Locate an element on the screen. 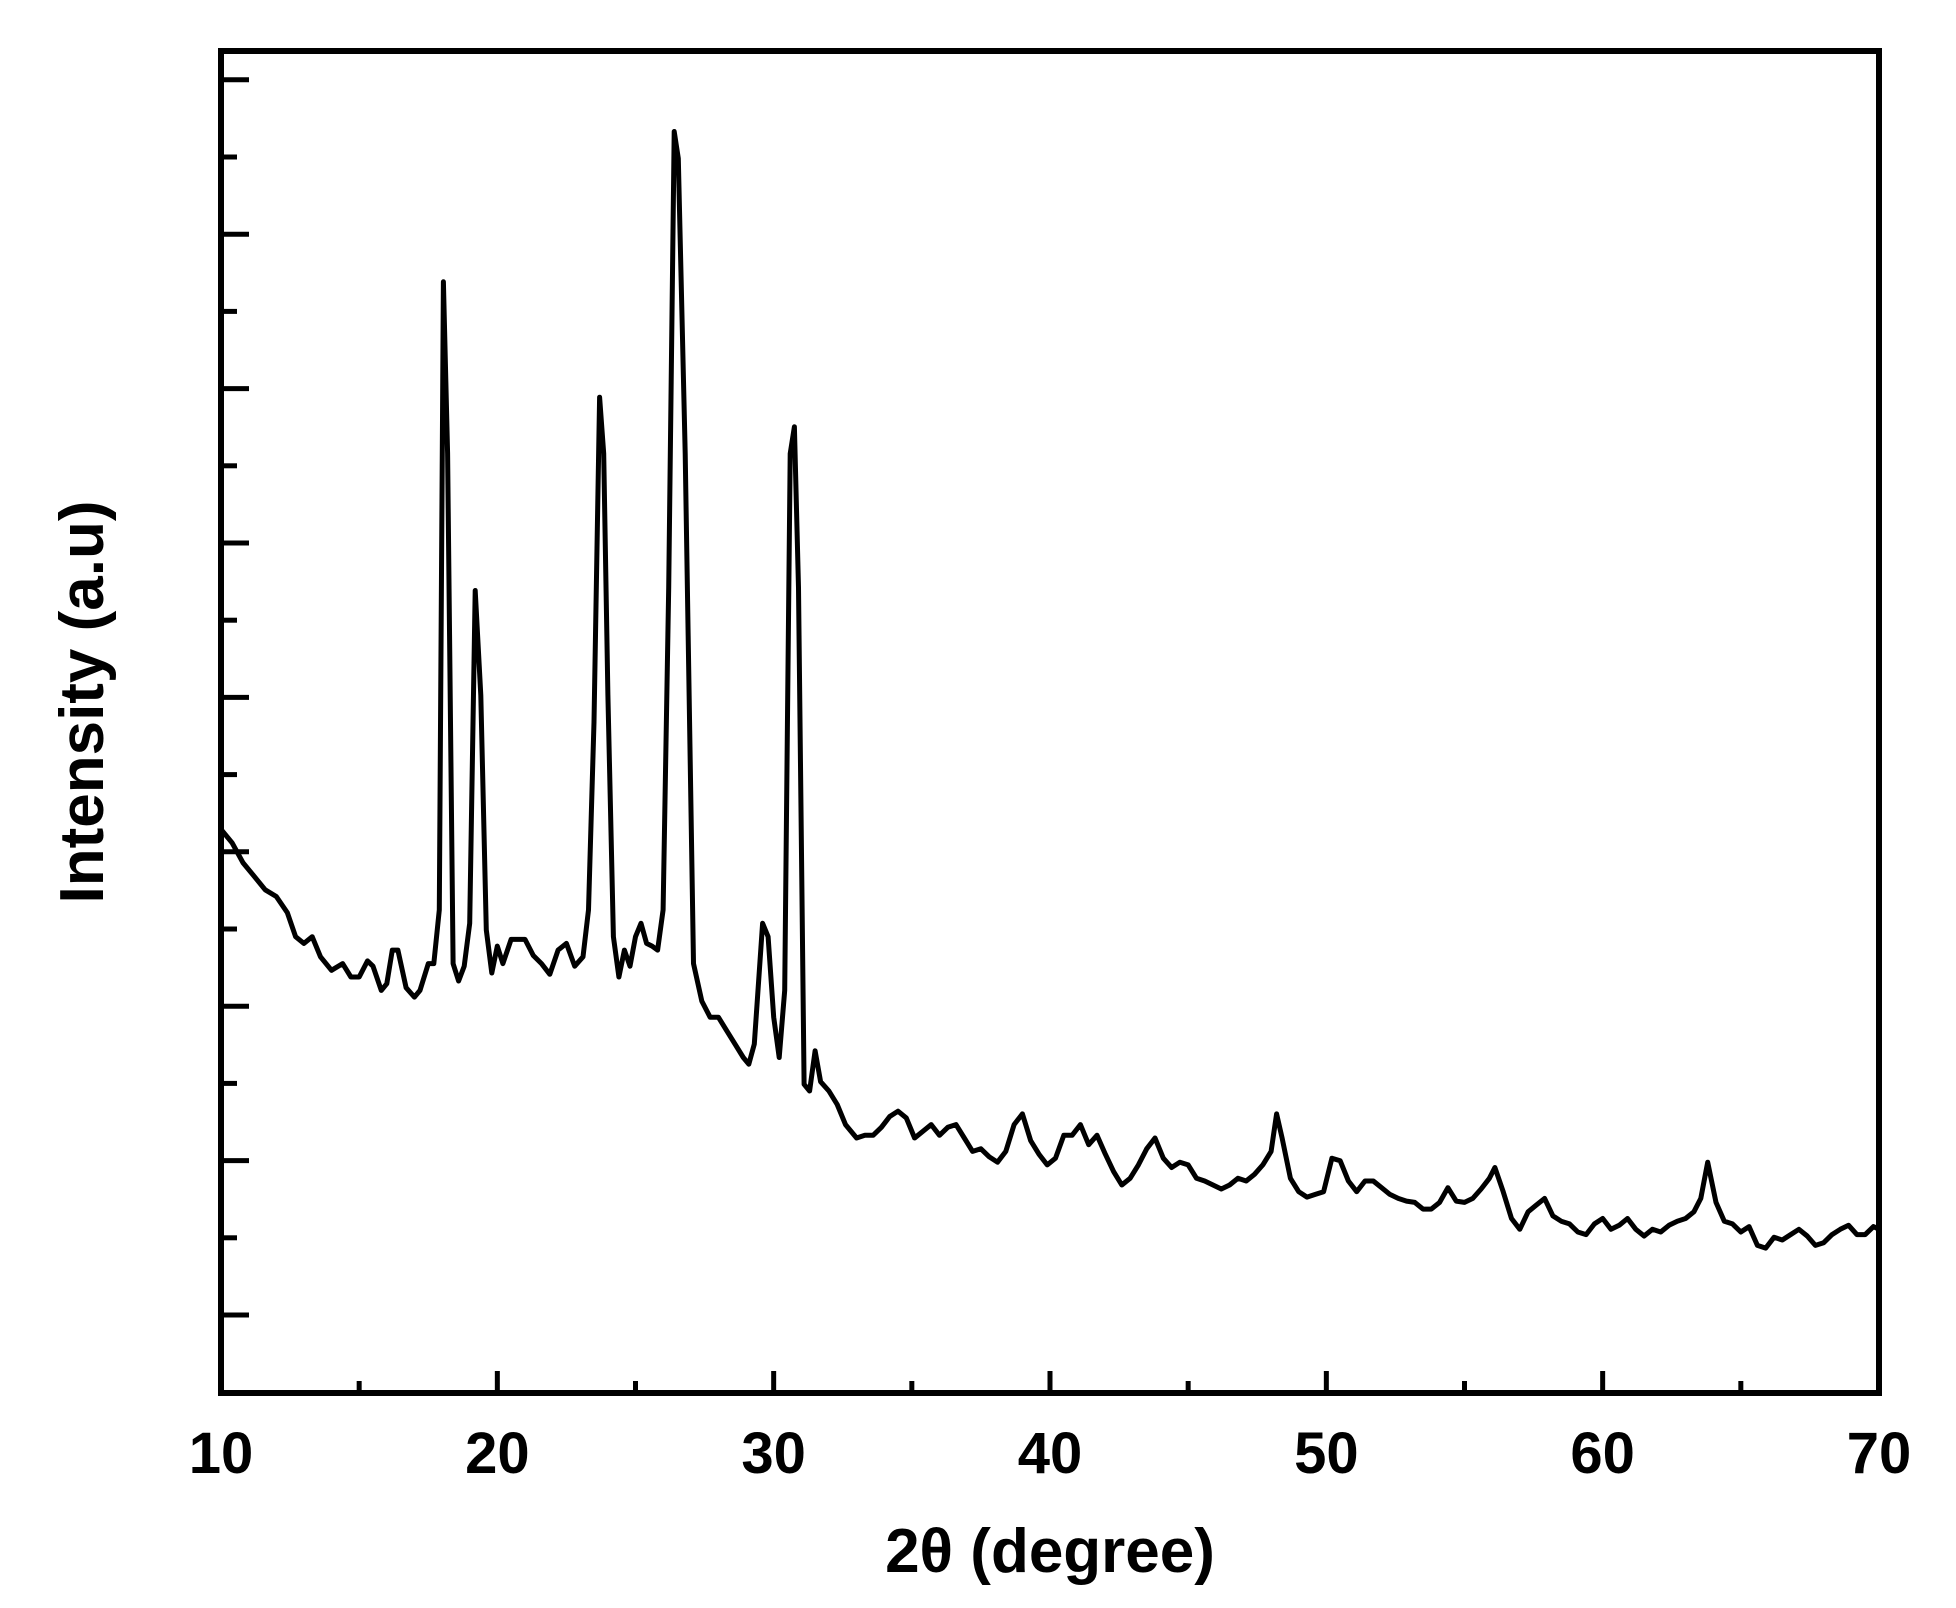  x-axis-title: 2θ (degree) is located at coordinates (1050, 1551).